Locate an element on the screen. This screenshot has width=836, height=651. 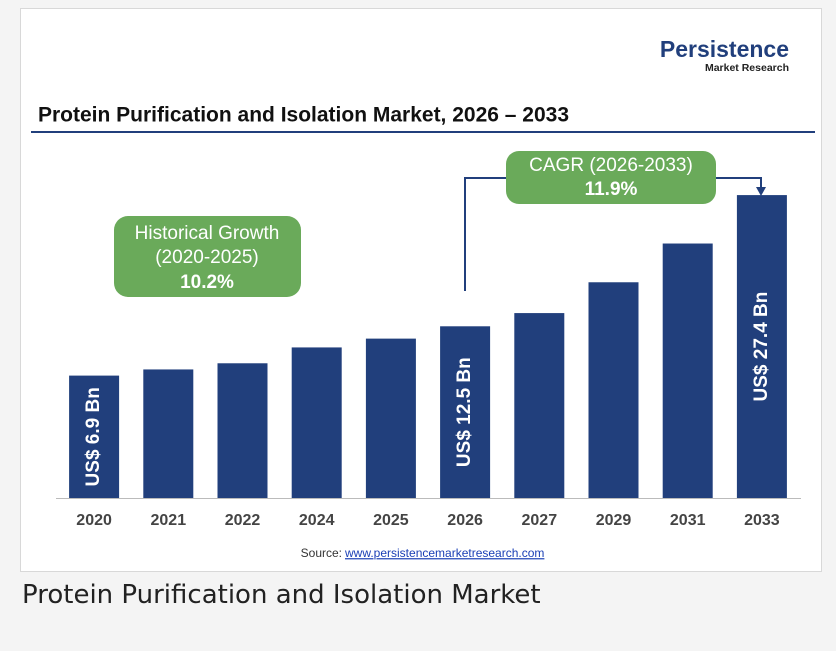
annotation-text: Historical Growth is located at coordinates (207, 233).